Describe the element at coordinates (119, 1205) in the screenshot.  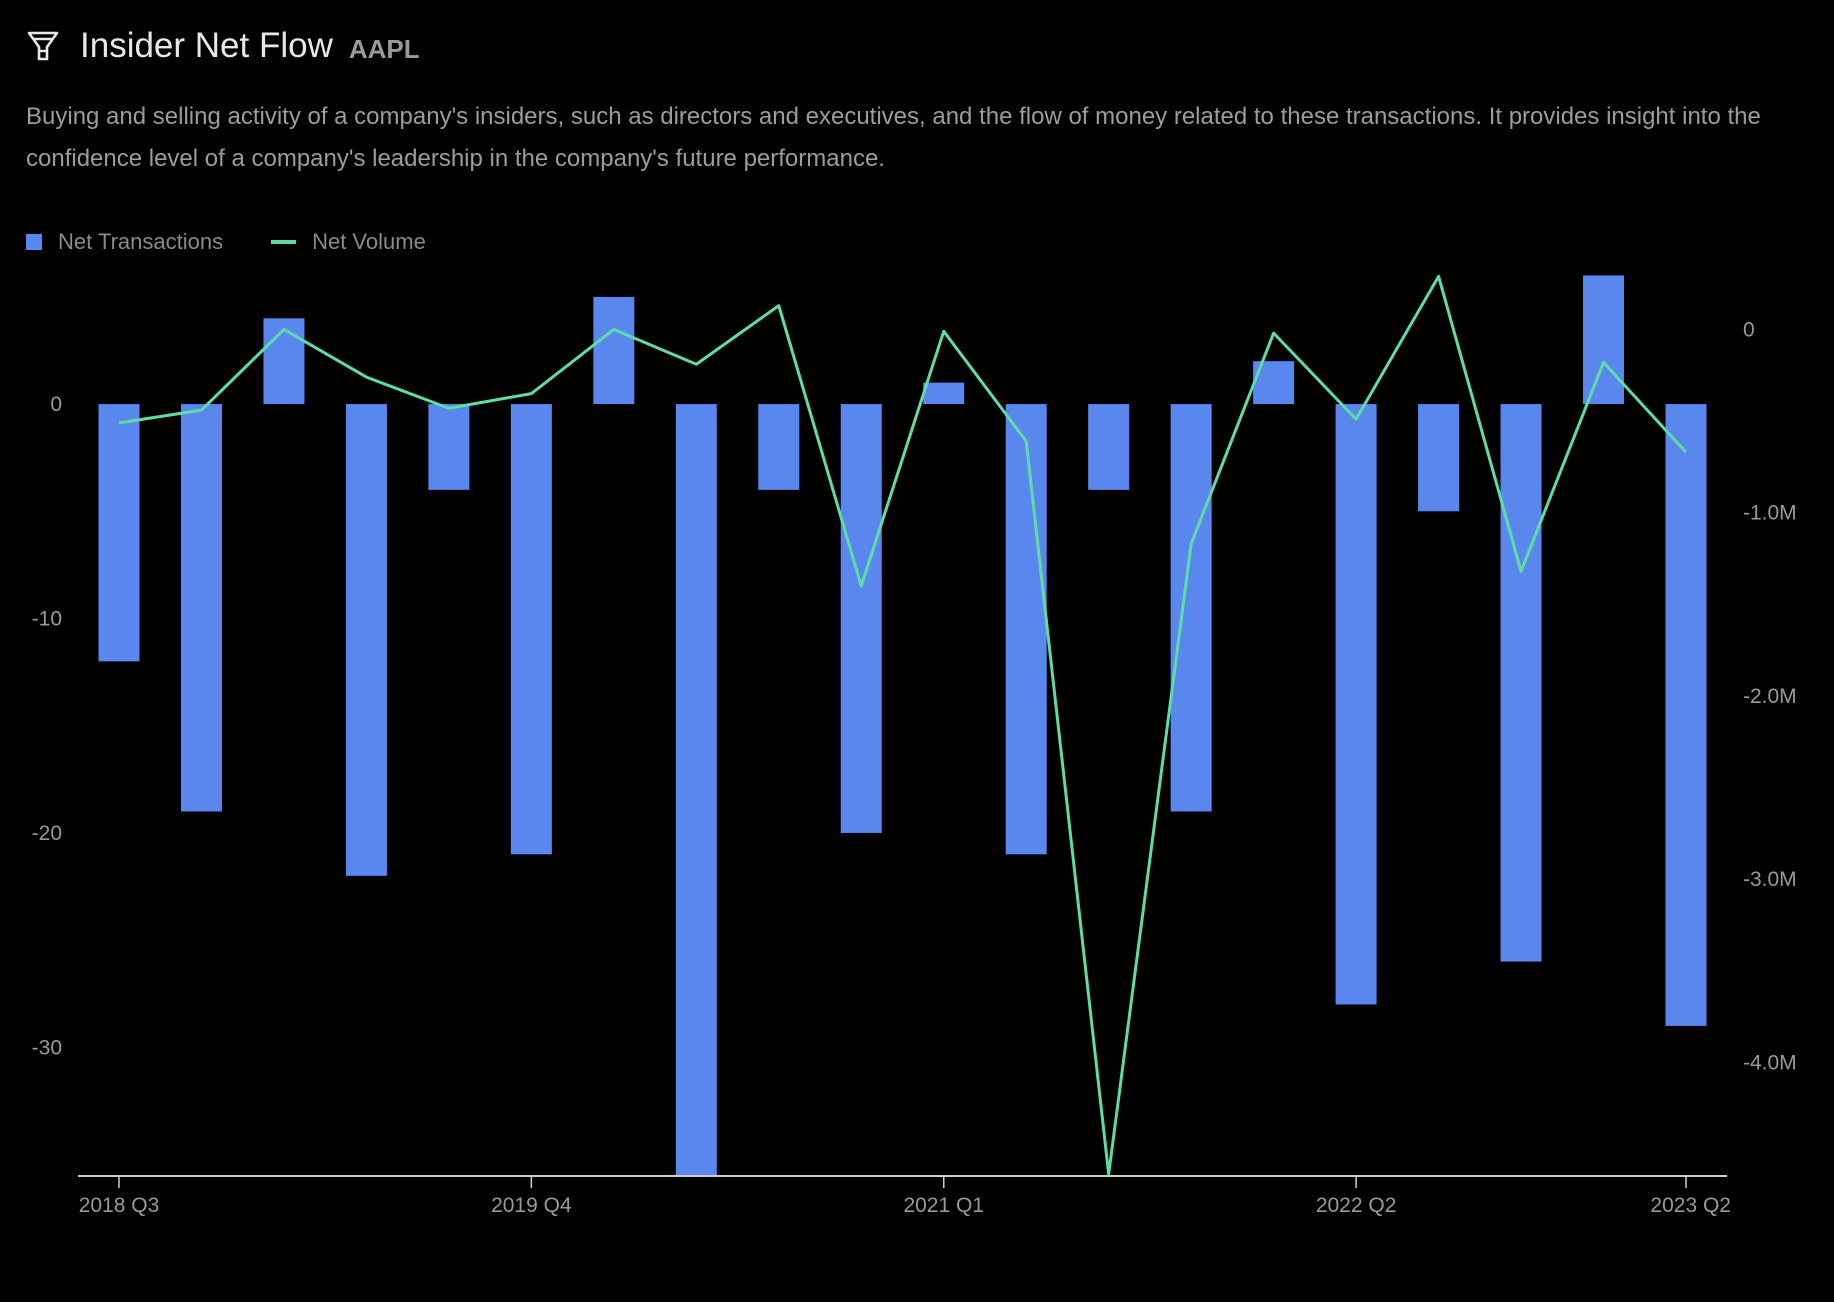
I see `x-tick-label: 2018 Q3` at that location.